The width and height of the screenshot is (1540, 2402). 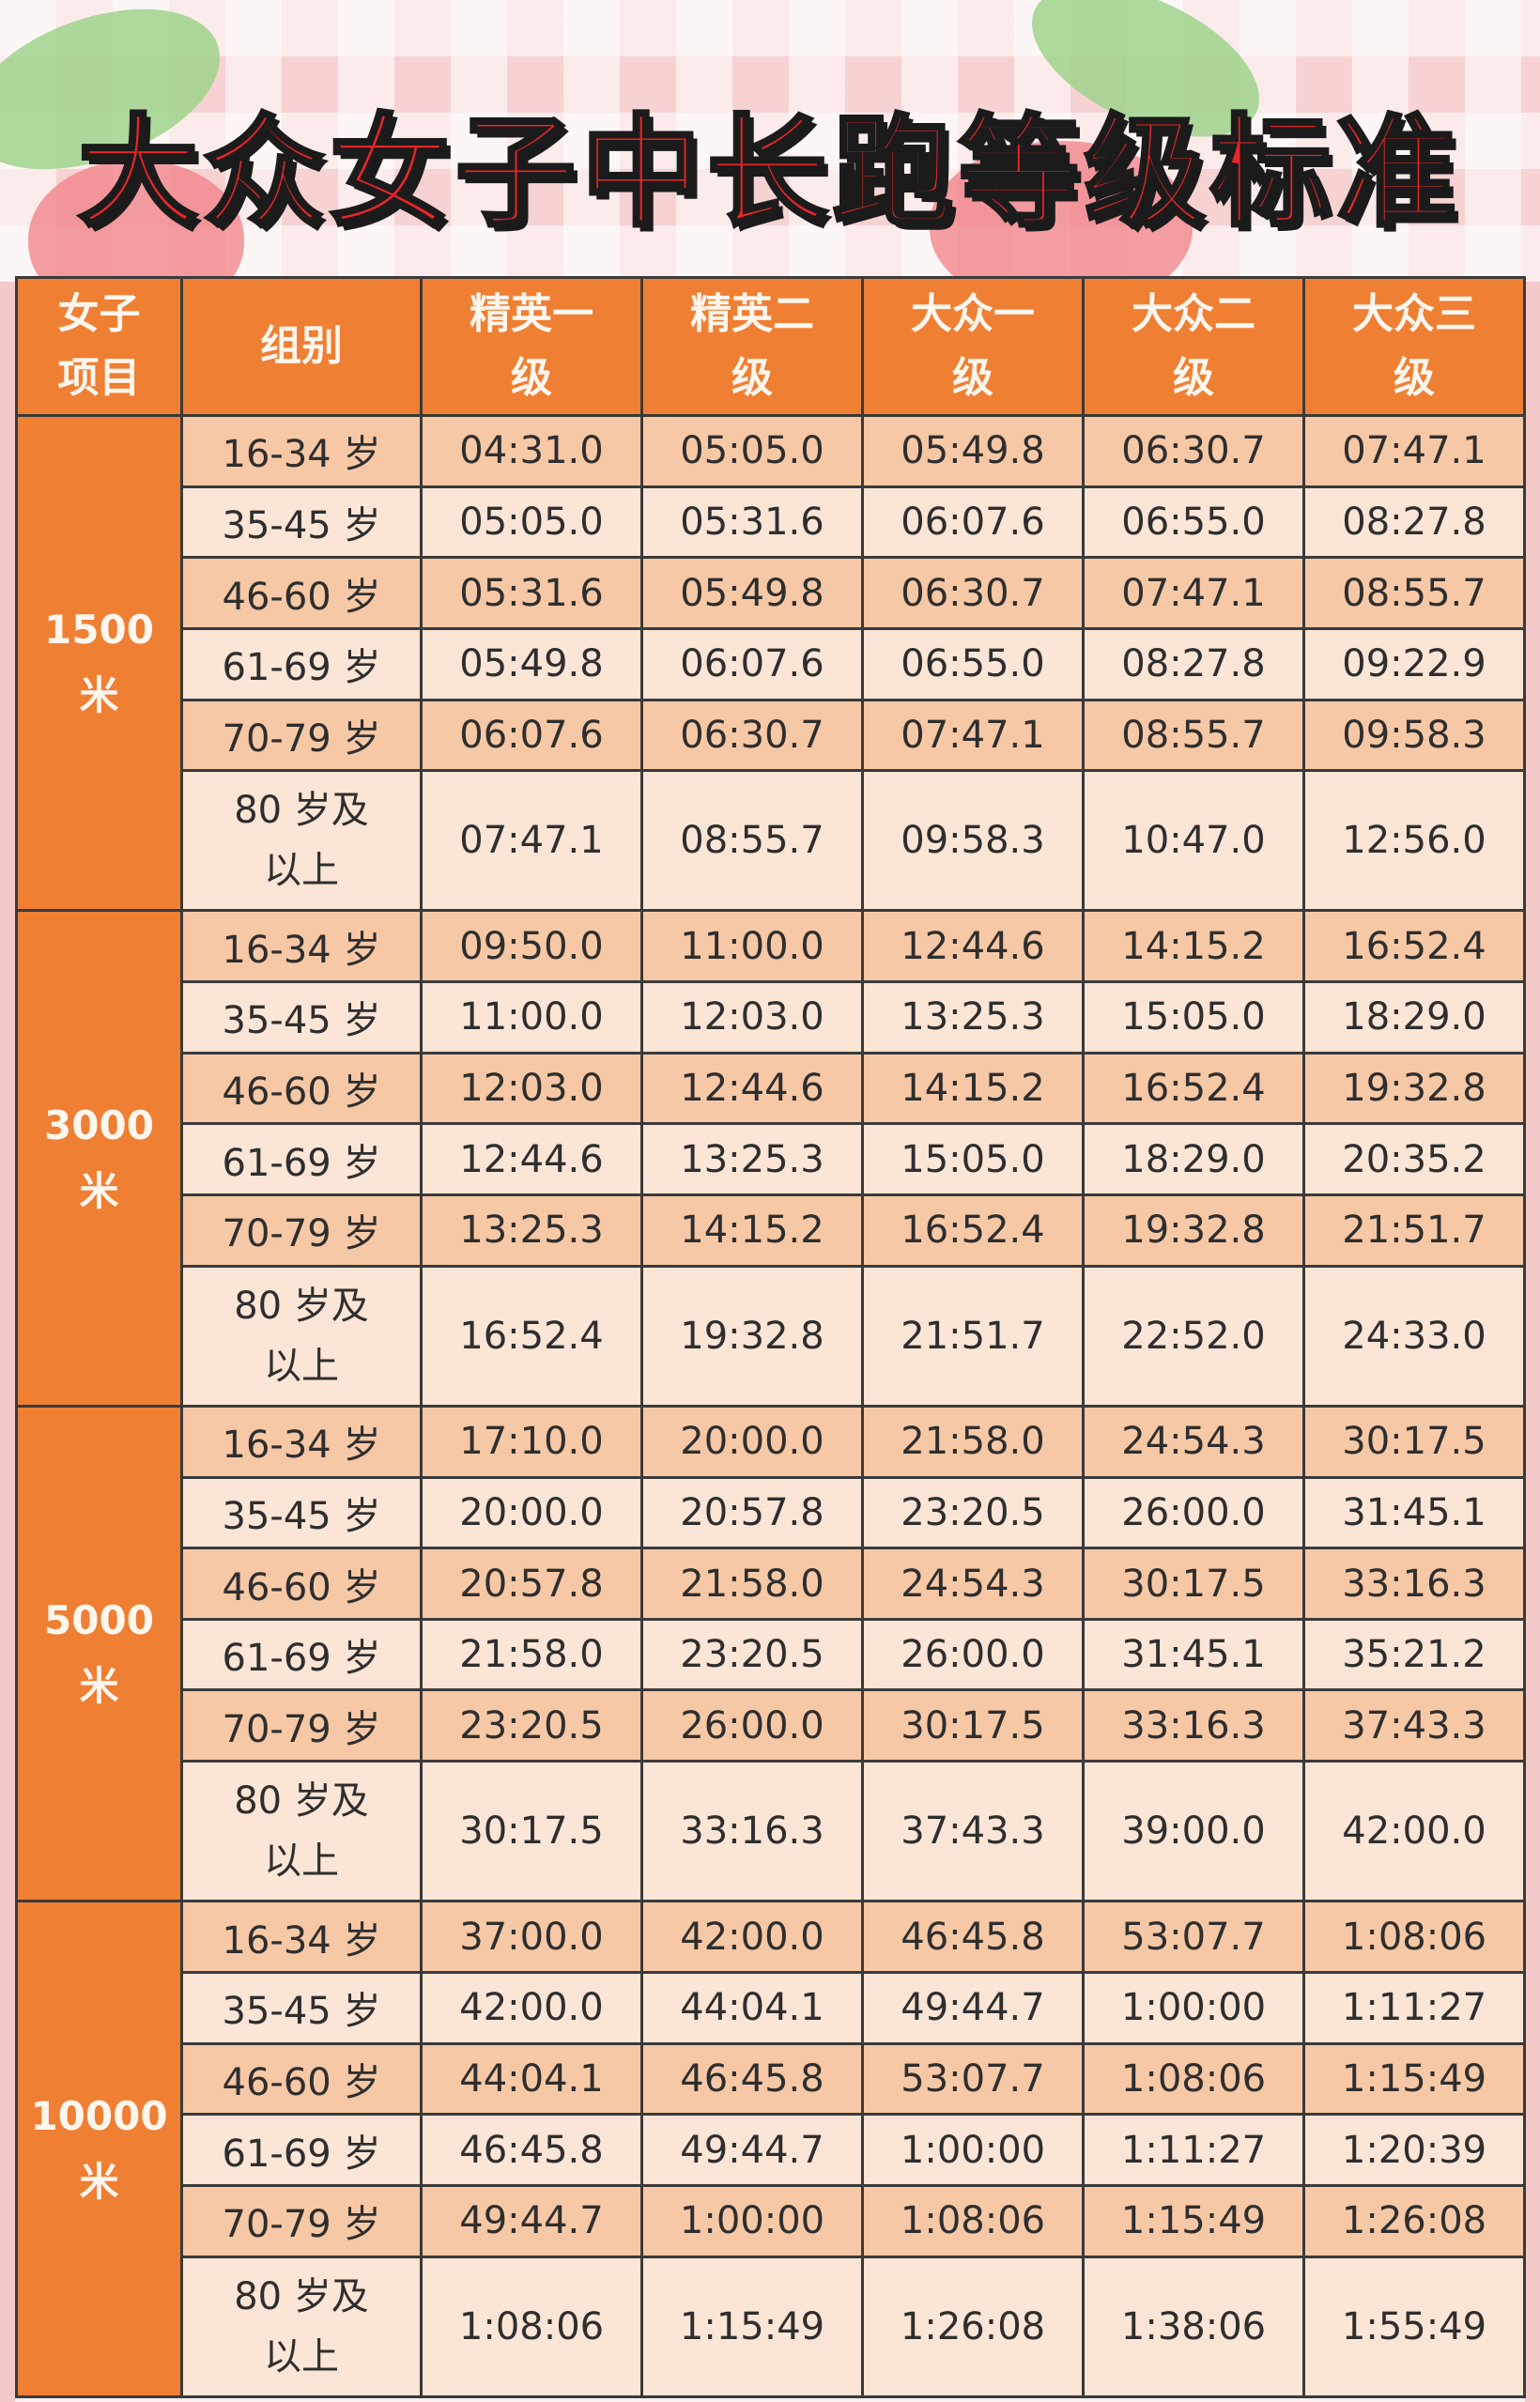 I want to click on age-group-cell: 35-45 岁, so click(x=301, y=522).